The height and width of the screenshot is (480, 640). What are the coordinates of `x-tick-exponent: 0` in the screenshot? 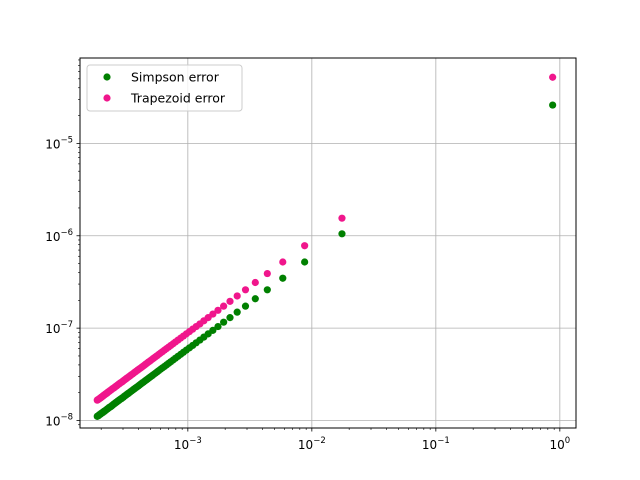 It's located at (567, 441).